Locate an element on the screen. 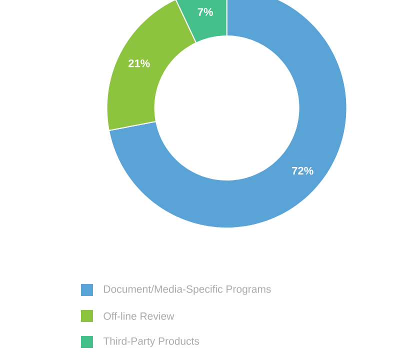  legend-label: Off-line Review is located at coordinates (139, 316).